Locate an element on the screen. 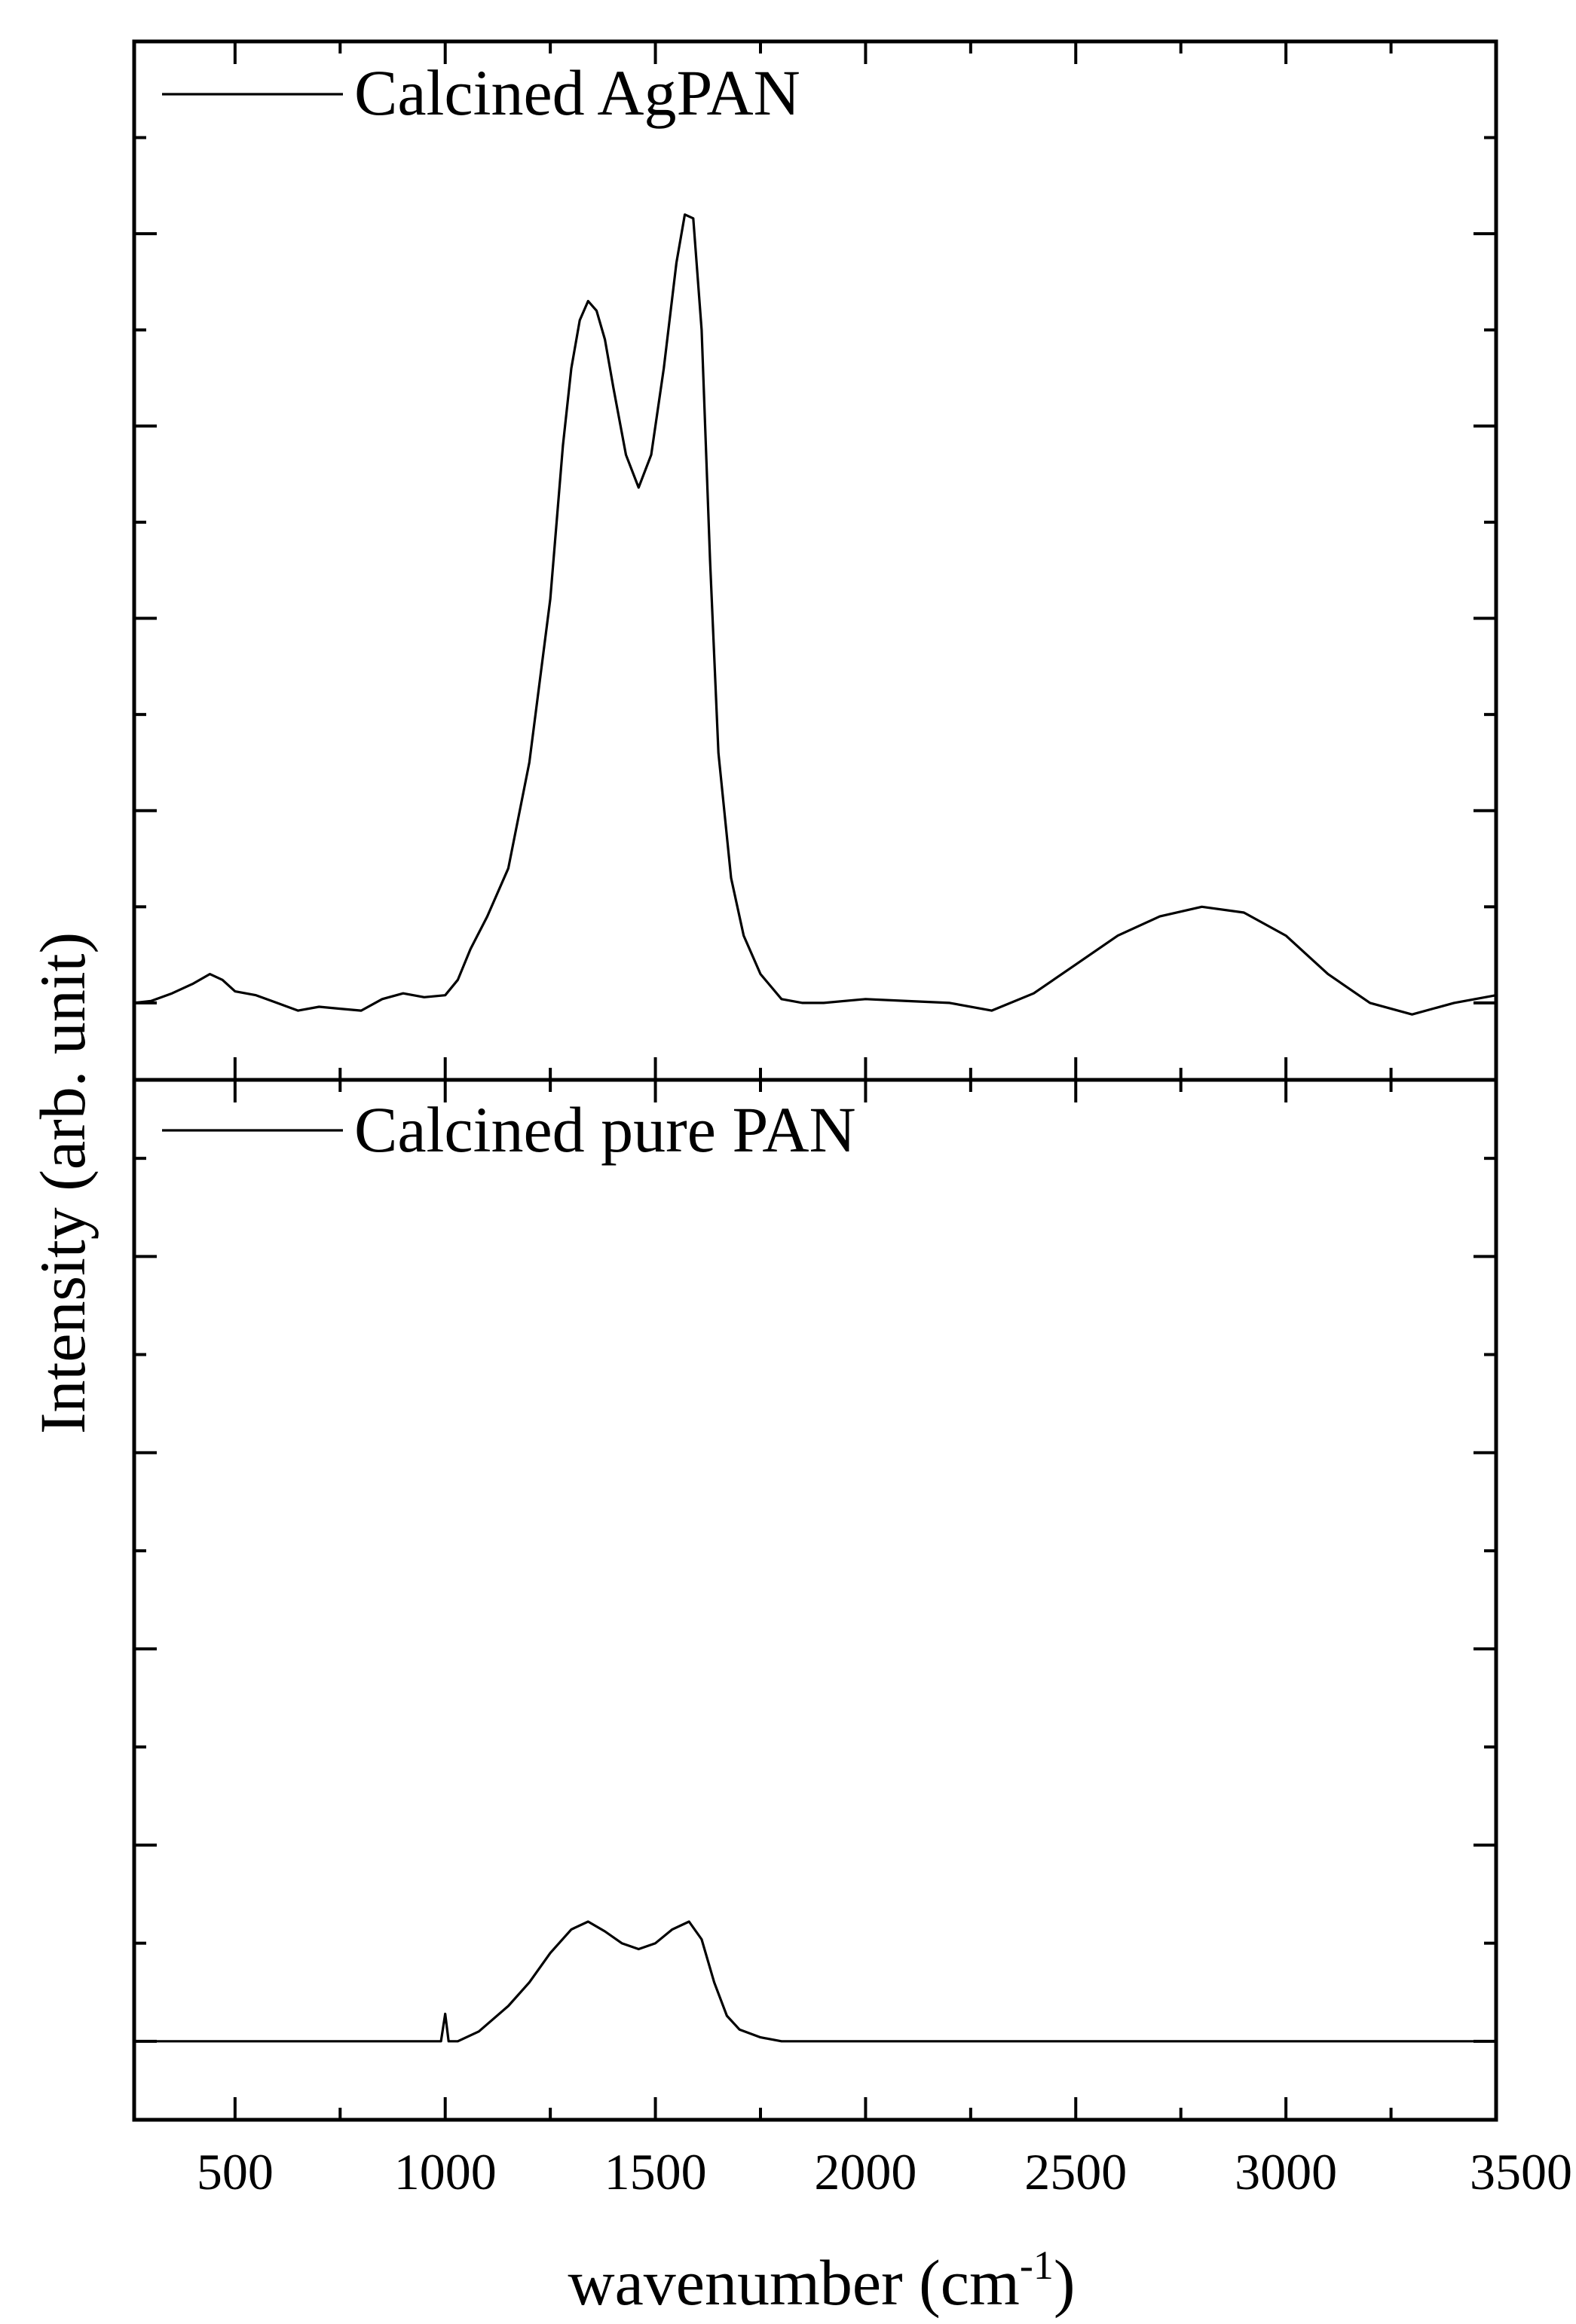  x-tick-label-500: 500 is located at coordinates (235, 2171).